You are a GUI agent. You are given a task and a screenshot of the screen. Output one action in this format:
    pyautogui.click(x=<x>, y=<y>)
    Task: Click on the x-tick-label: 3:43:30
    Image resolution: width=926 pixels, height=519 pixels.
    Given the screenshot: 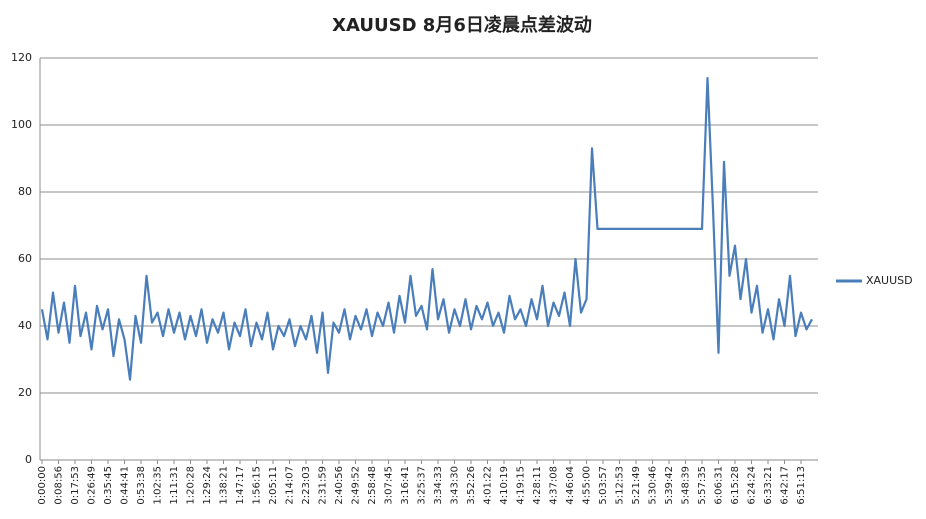 What is the action you would take?
    pyautogui.click(x=455, y=485)
    